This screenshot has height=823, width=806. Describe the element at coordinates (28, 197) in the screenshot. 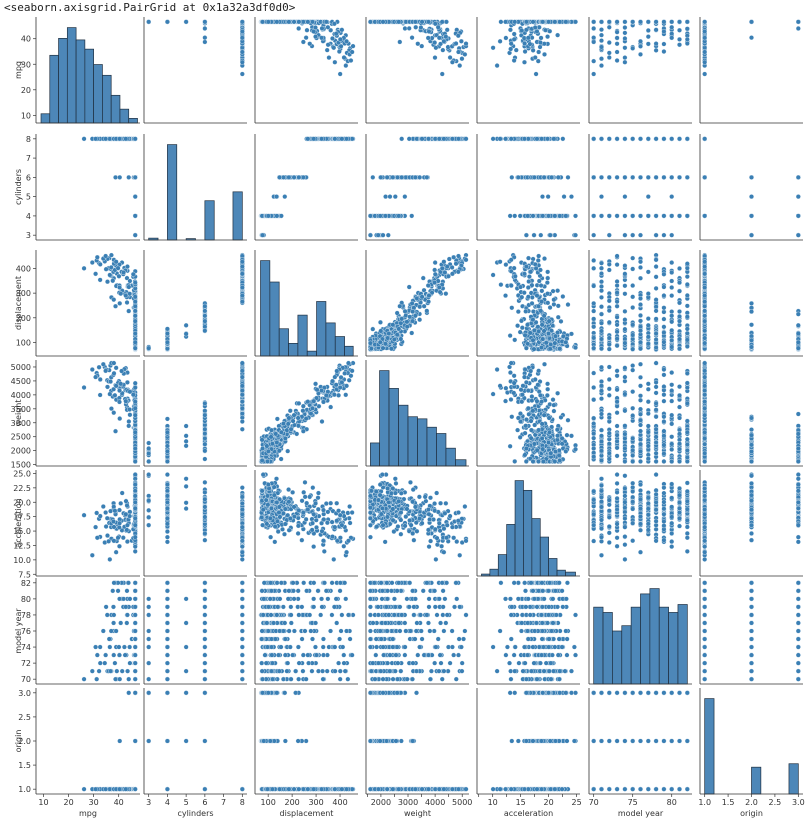

I see `y-tick-label: 5` at that location.